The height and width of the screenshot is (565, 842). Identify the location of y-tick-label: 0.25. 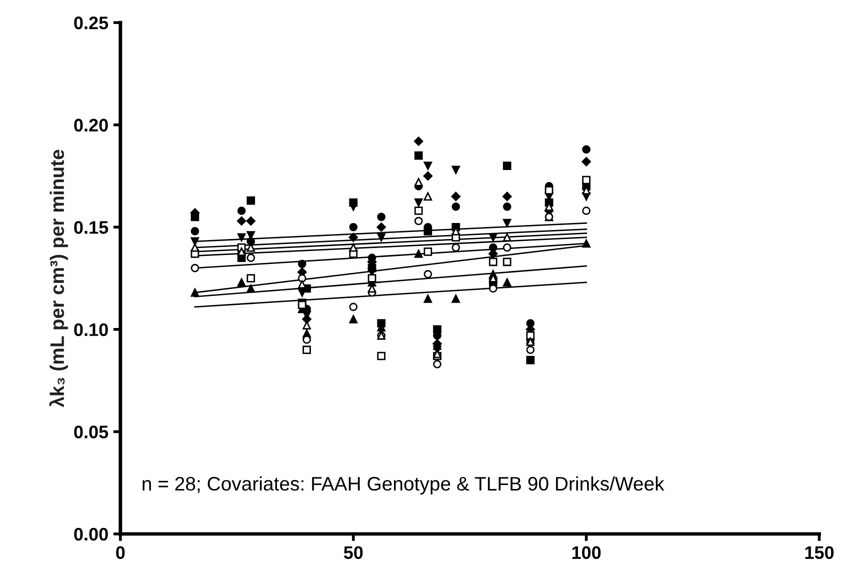
(91, 23).